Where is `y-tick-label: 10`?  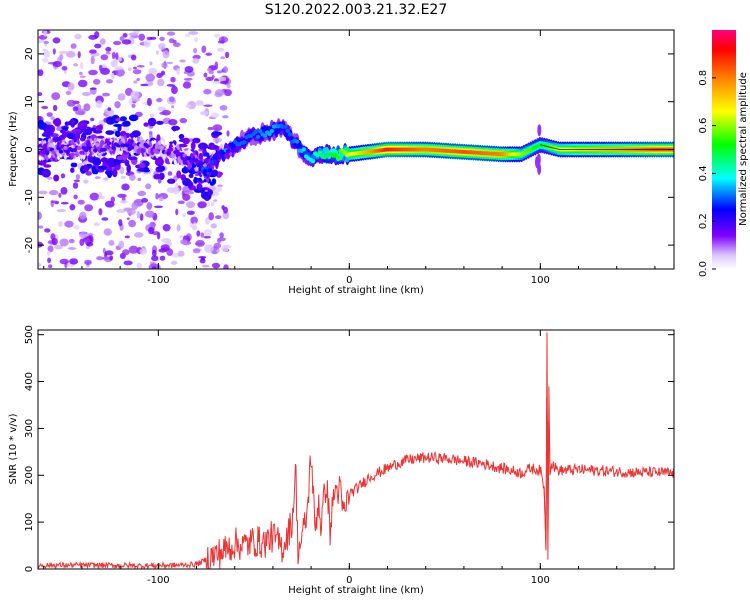 y-tick-label: 10 is located at coordinates (29, 101).